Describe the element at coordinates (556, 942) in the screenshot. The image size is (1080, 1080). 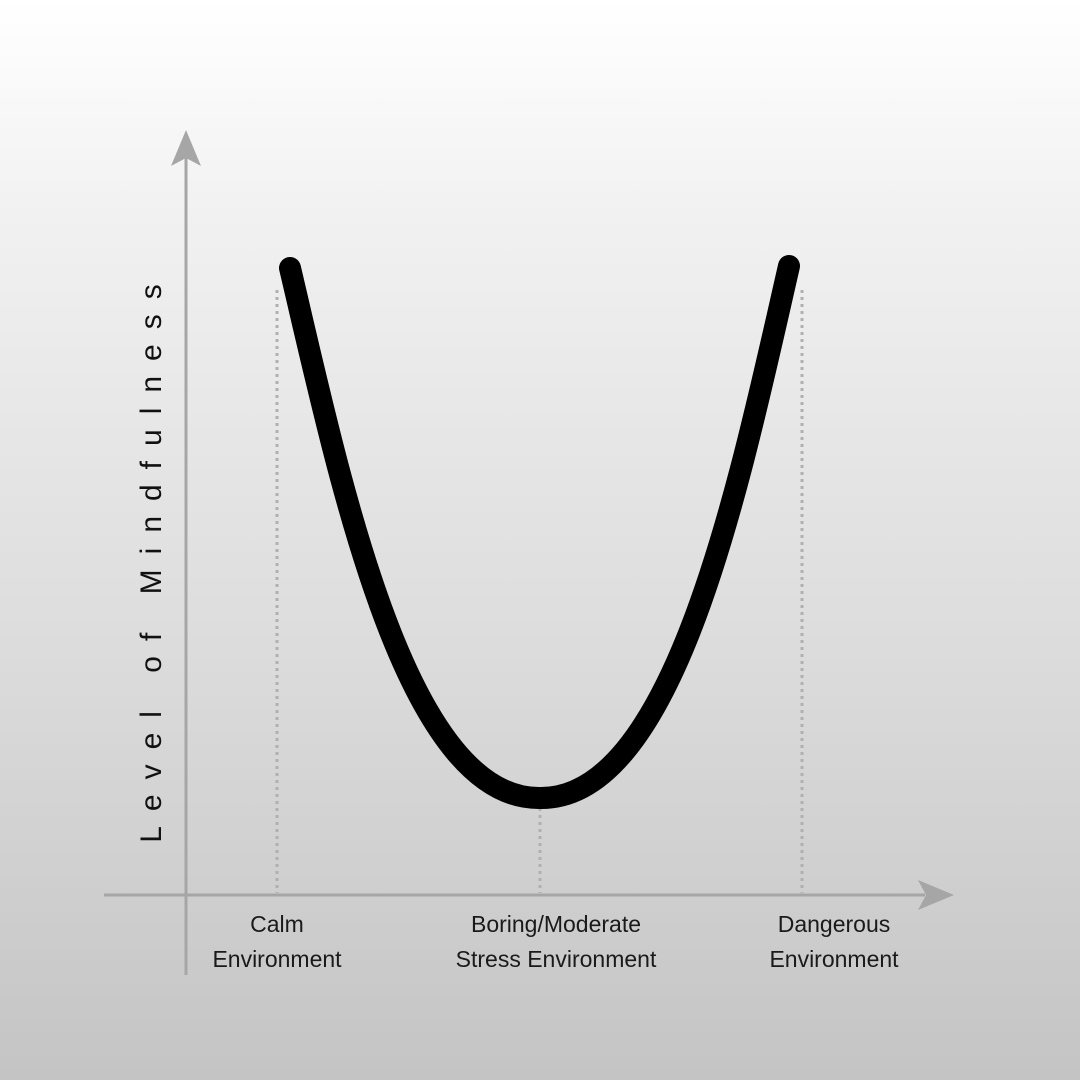
I see `category-label-boring-moderate: Boring/Moderate Stress Environment` at that location.